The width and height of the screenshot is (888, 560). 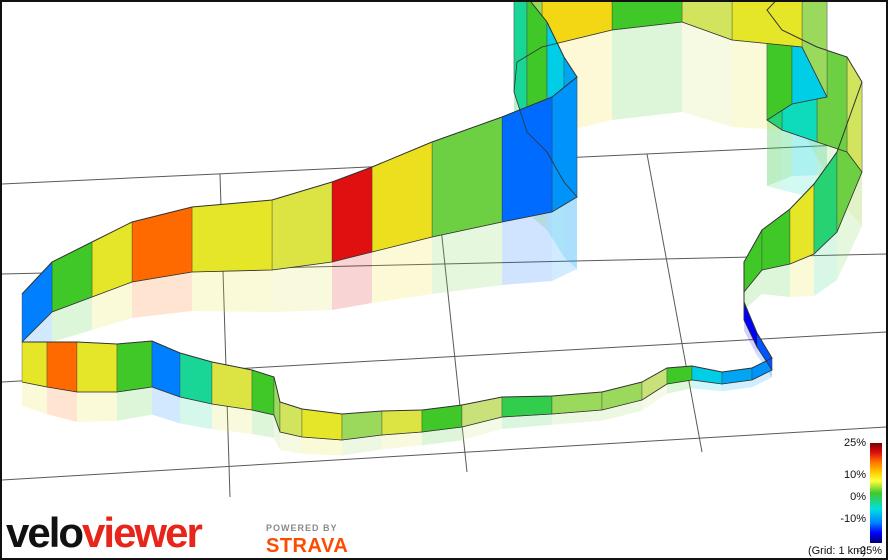 What do you see at coordinates (45, 532) in the screenshot?
I see `veloviewer-logo-velo: velo` at bounding box center [45, 532].